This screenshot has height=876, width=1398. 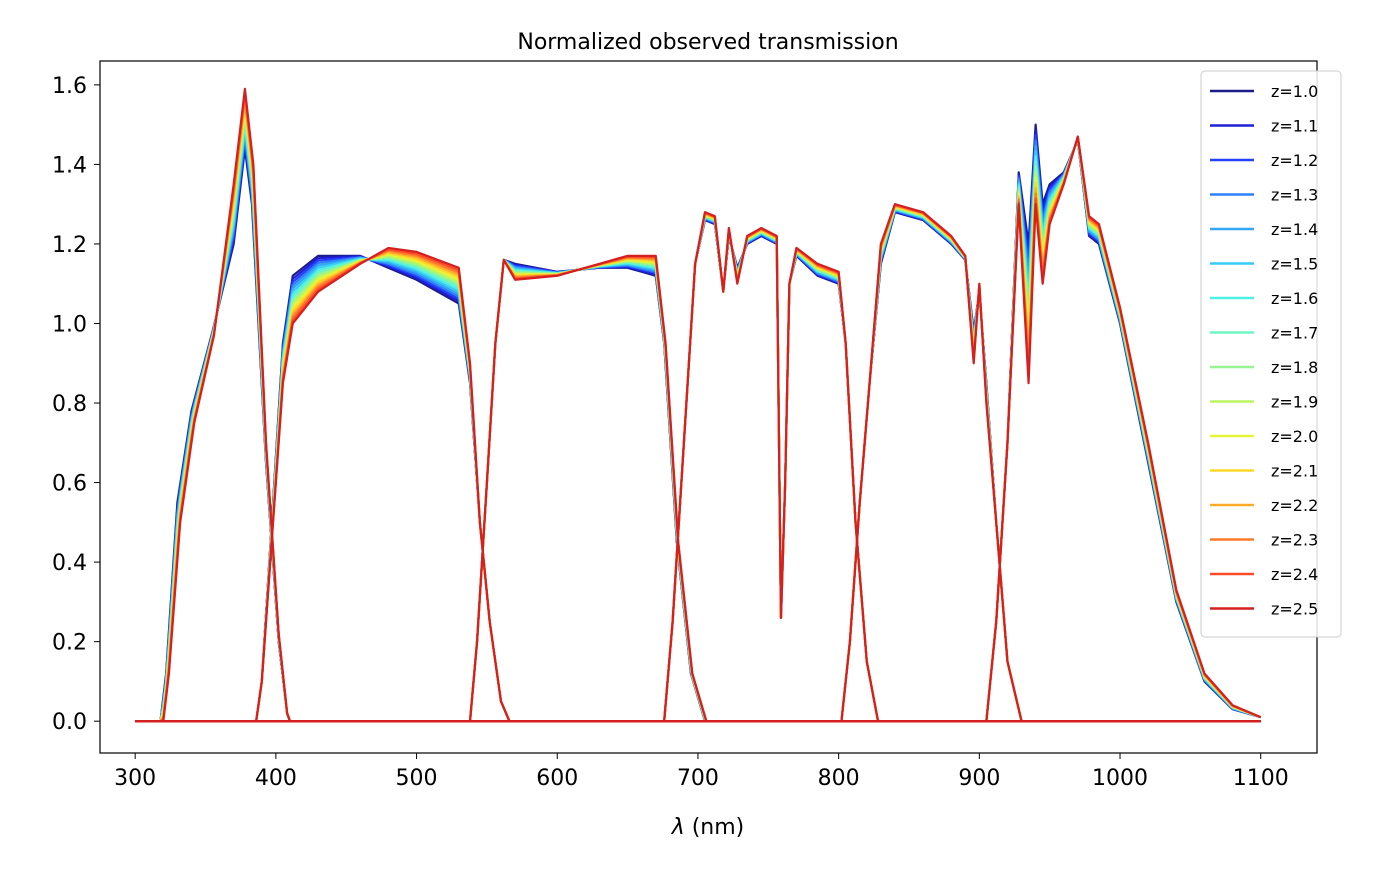 I want to click on legend-label: z=1.0, so click(x=1294, y=91).